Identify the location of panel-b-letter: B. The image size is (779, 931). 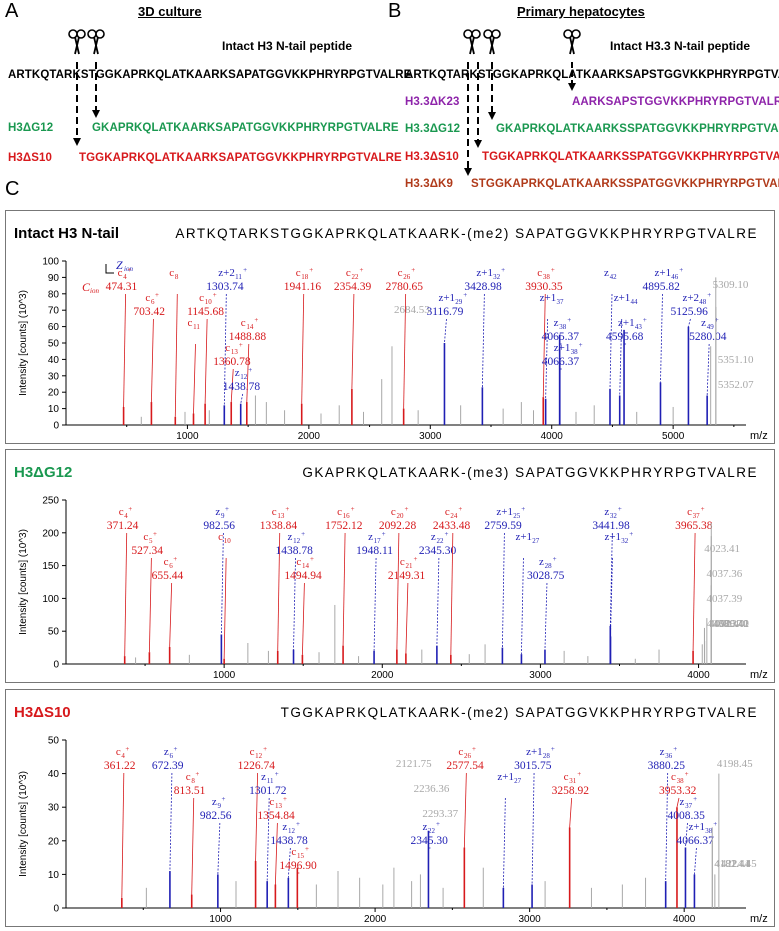
(395, 11).